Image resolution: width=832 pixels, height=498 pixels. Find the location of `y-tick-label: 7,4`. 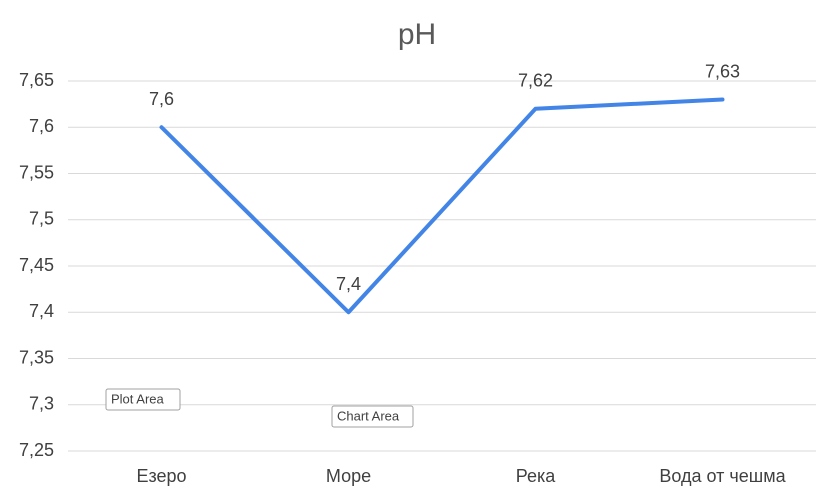

y-tick-label: 7,4 is located at coordinates (41, 311).